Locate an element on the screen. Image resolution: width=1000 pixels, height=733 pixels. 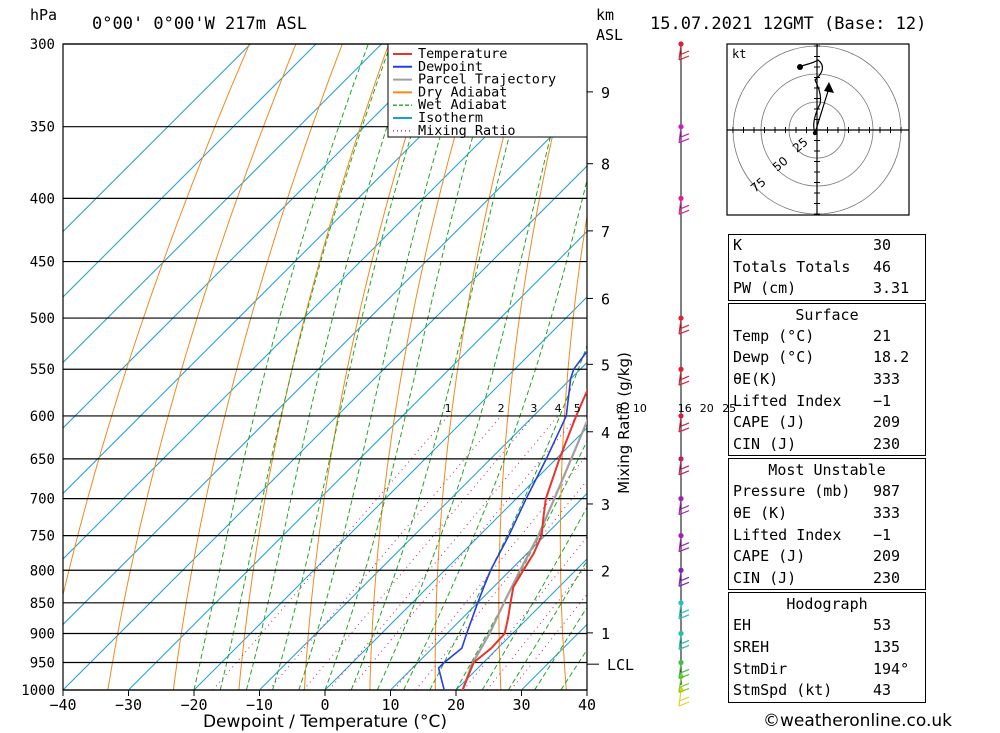
pressure-tick-label: 350 is located at coordinates (42, 128).